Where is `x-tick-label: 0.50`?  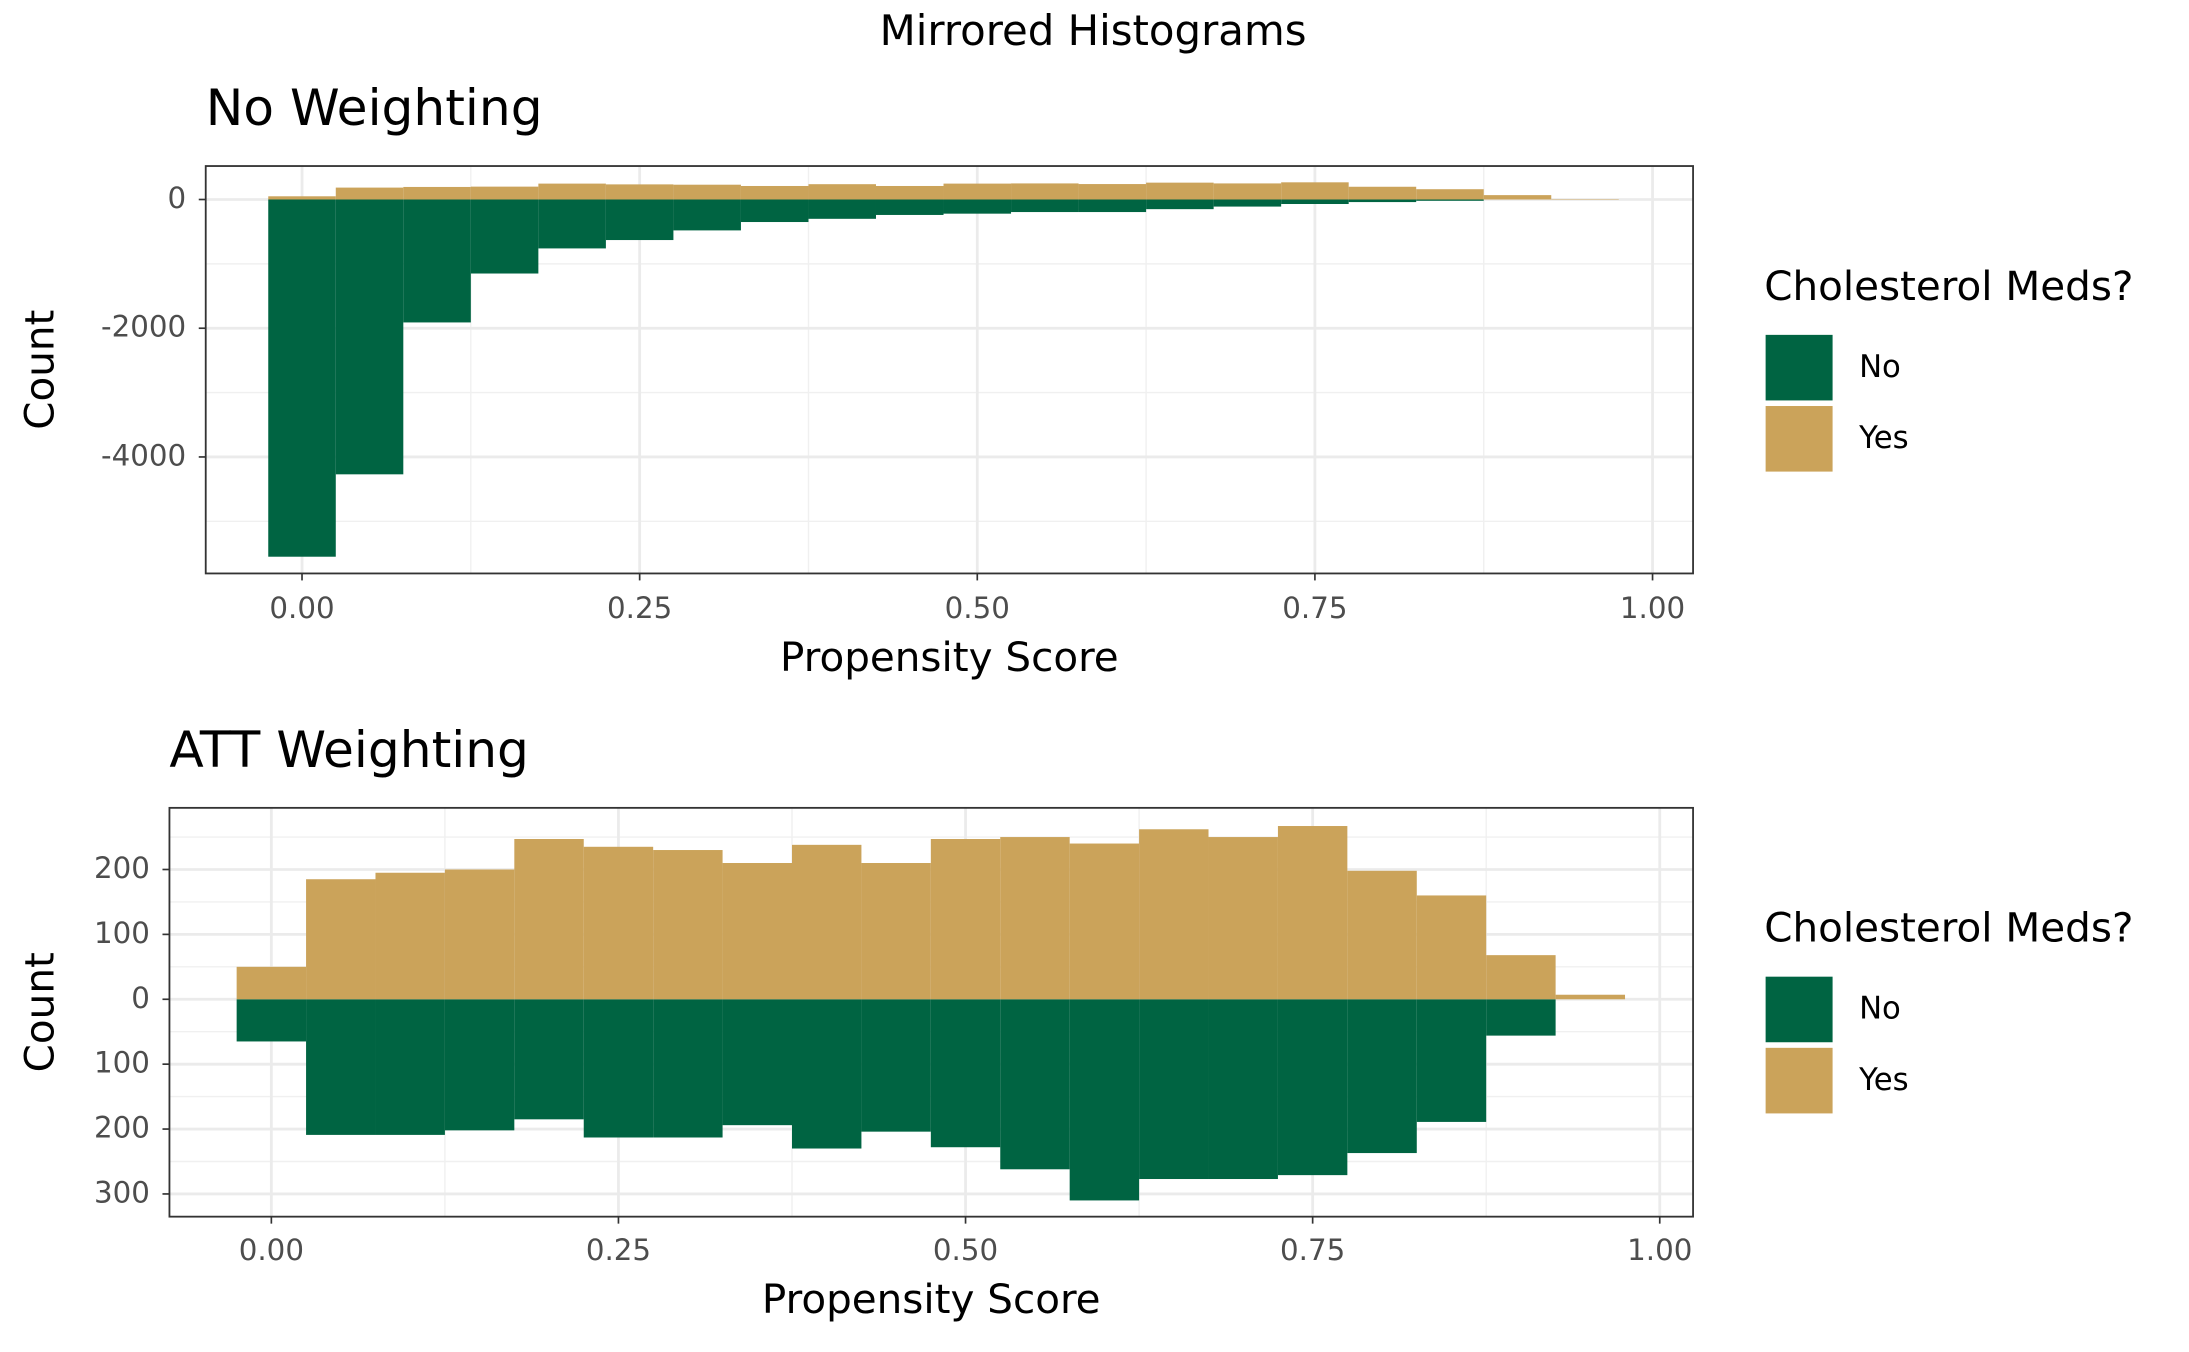 x-tick-label: 0.50 is located at coordinates (965, 1250).